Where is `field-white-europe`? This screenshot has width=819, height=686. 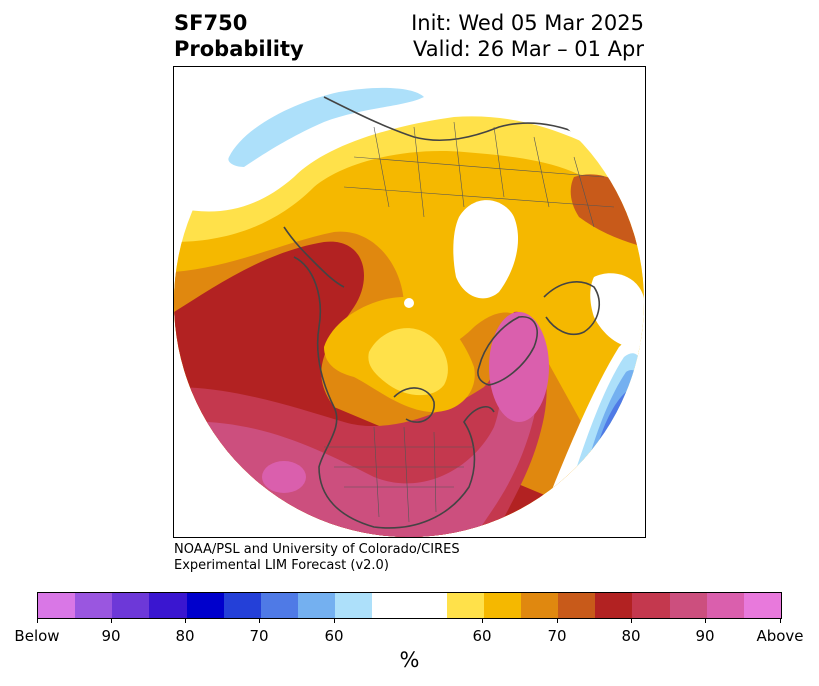
field-white-europe is located at coordinates (617, 310).